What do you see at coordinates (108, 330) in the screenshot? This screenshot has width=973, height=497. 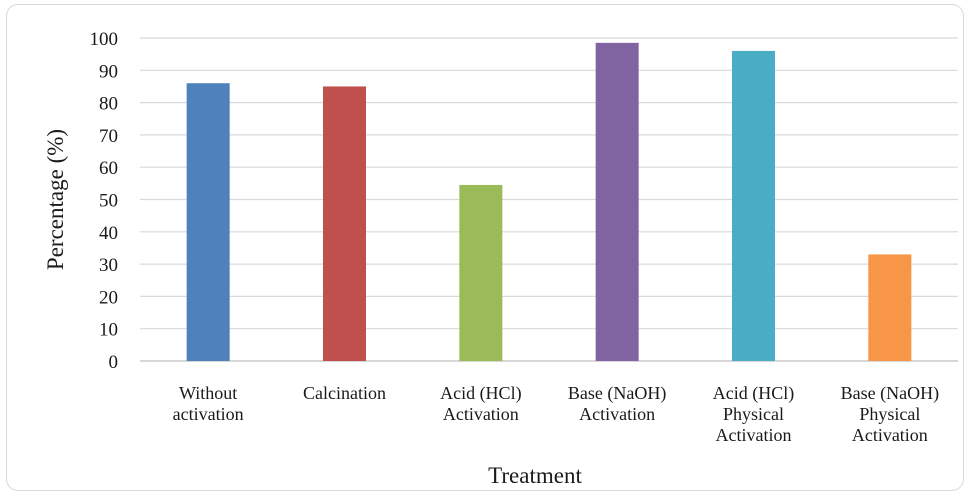 I see `y-tick-label: 10` at bounding box center [108, 330].